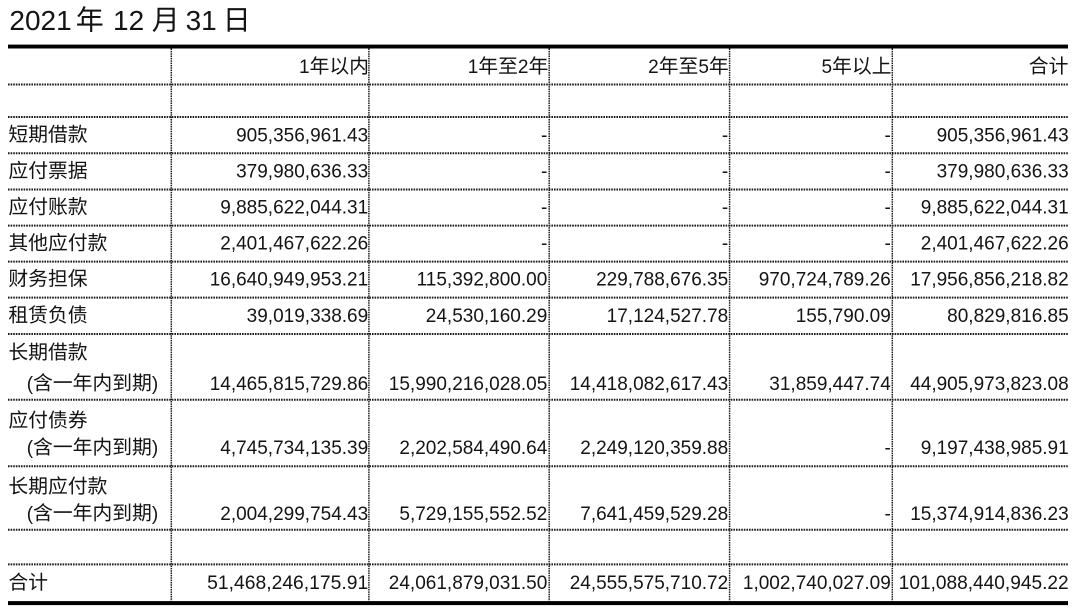  What do you see at coordinates (289, 384) in the screenshot?
I see `svg-text: 14,465,815,729.86` at bounding box center [289, 384].